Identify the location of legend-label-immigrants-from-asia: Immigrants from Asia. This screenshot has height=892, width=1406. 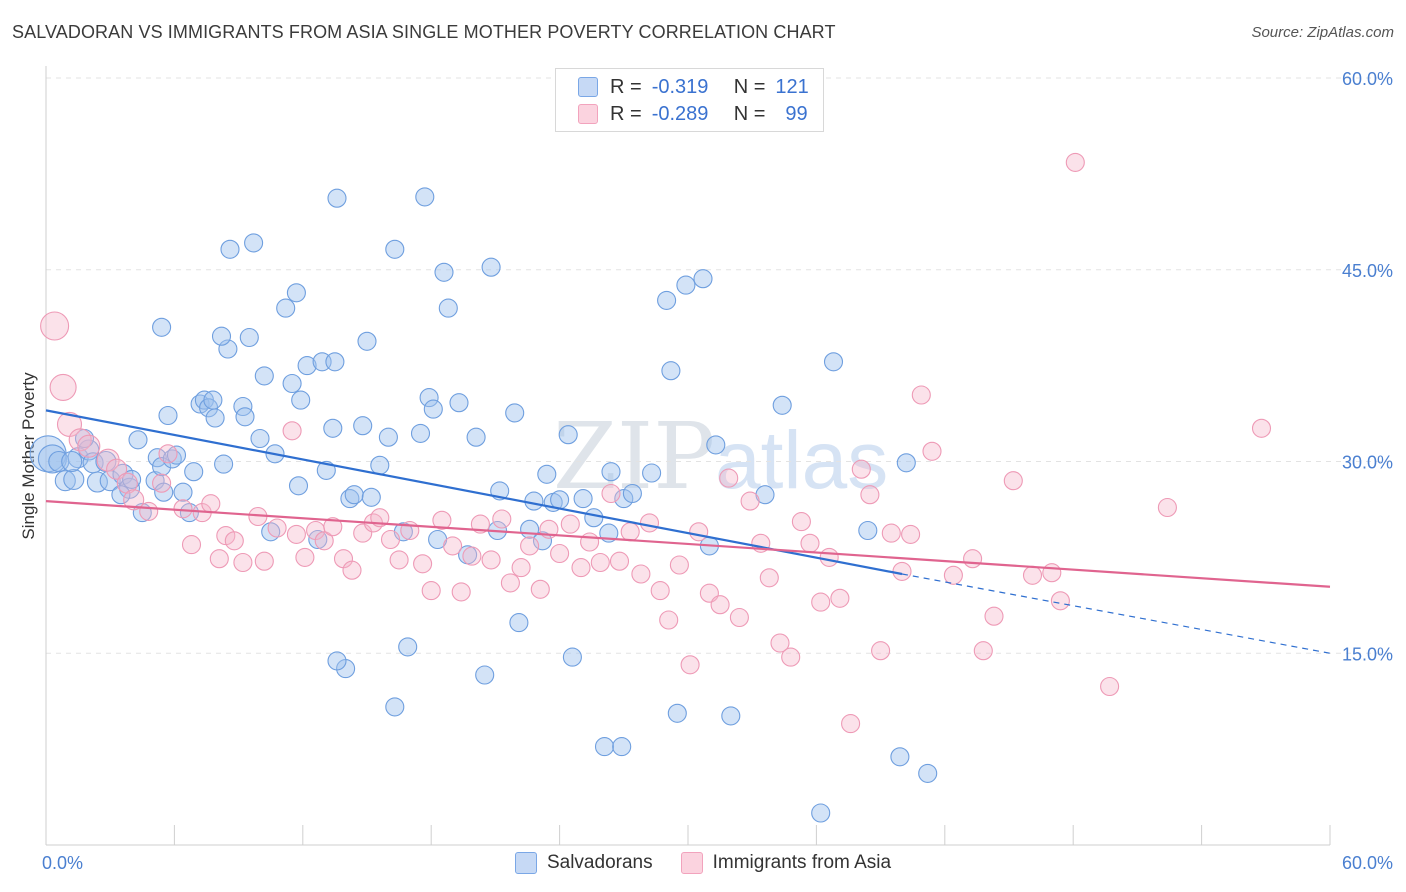
(802, 862).